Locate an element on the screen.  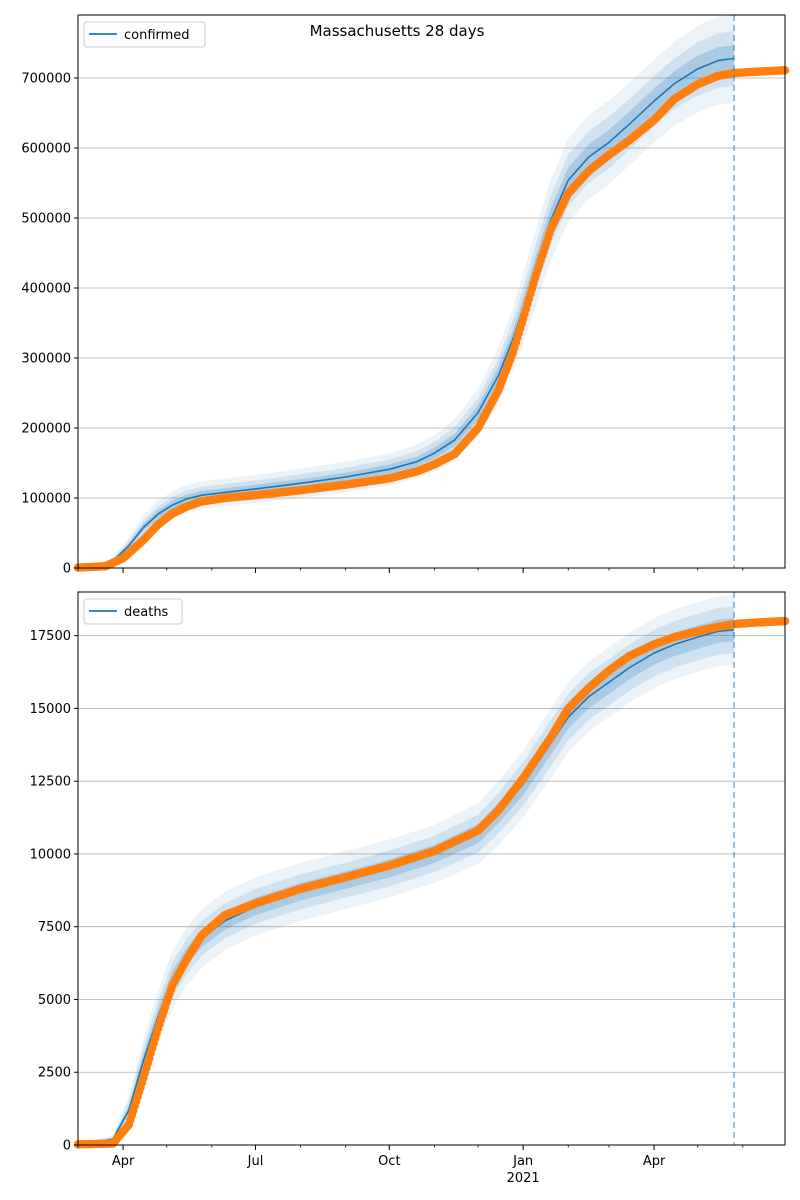
deaths-legend-box is located at coordinates (133, 611).